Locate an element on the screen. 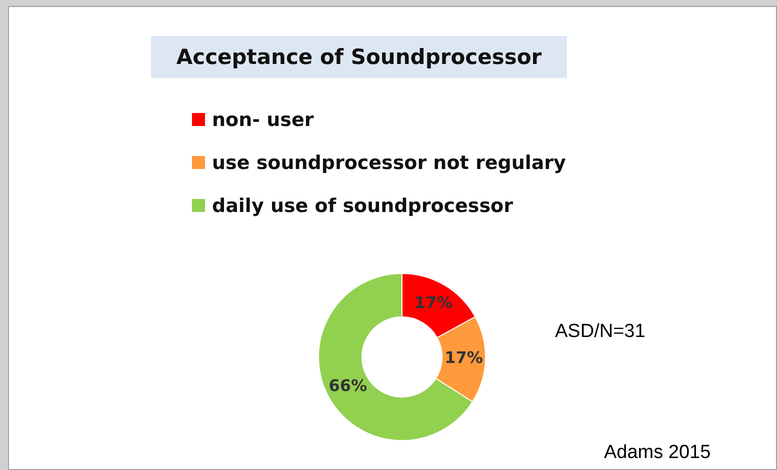 The image size is (777, 470). legend-label: non- user is located at coordinates (263, 119).